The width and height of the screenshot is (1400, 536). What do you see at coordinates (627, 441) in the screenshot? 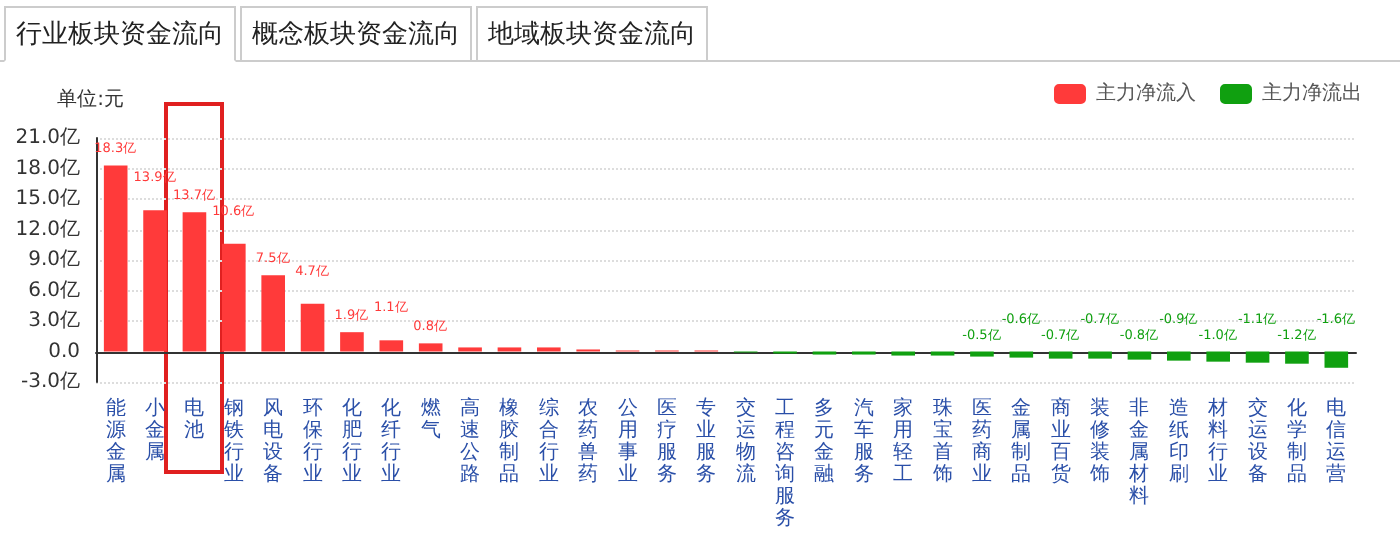
I see `x-tick-label: 公用事业` at bounding box center [627, 441].